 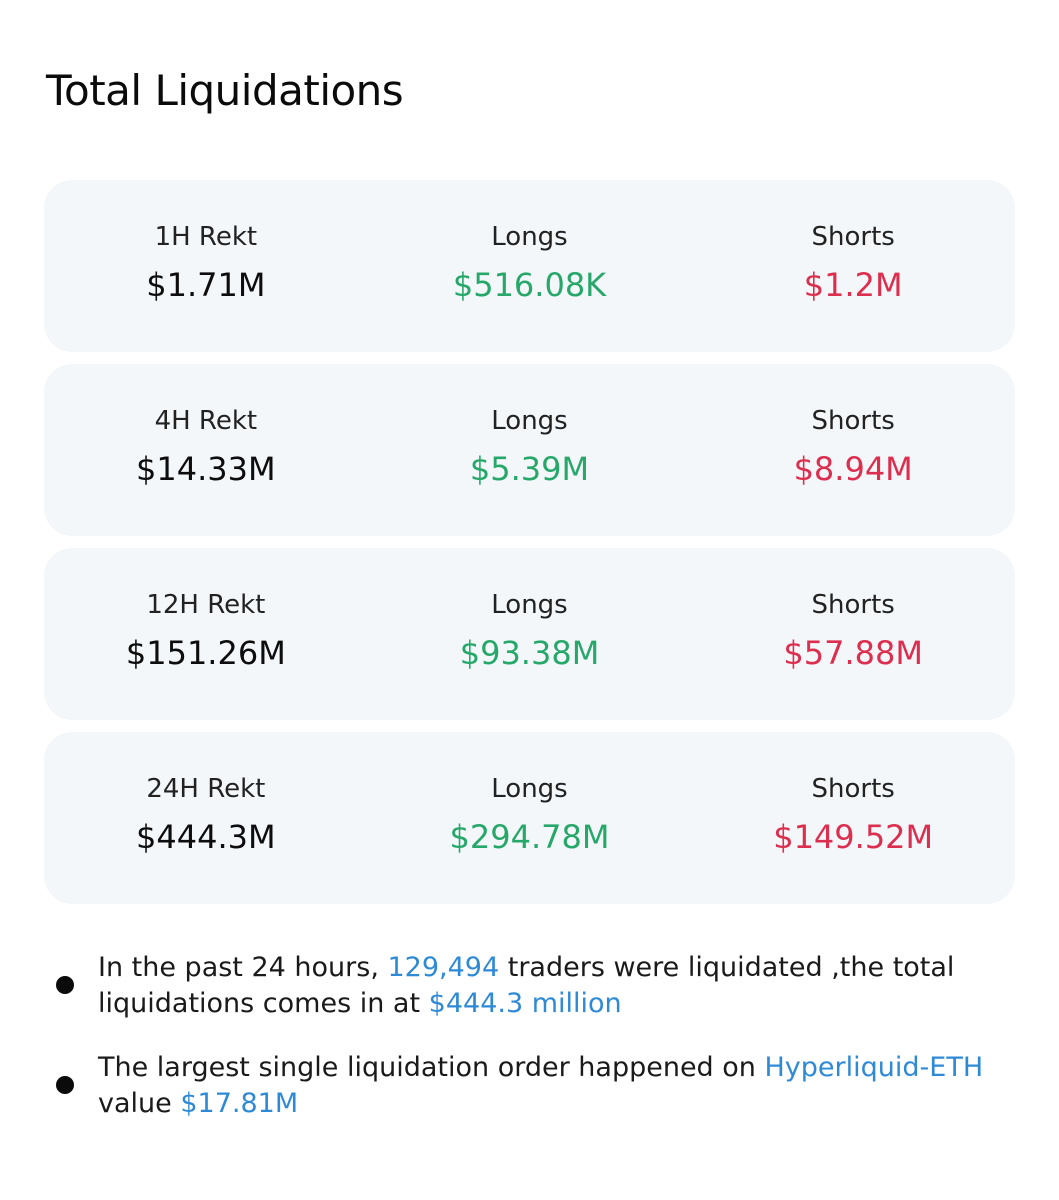 What do you see at coordinates (529, 285) in the screenshot?
I see `longs-value: $516.08K` at bounding box center [529, 285].